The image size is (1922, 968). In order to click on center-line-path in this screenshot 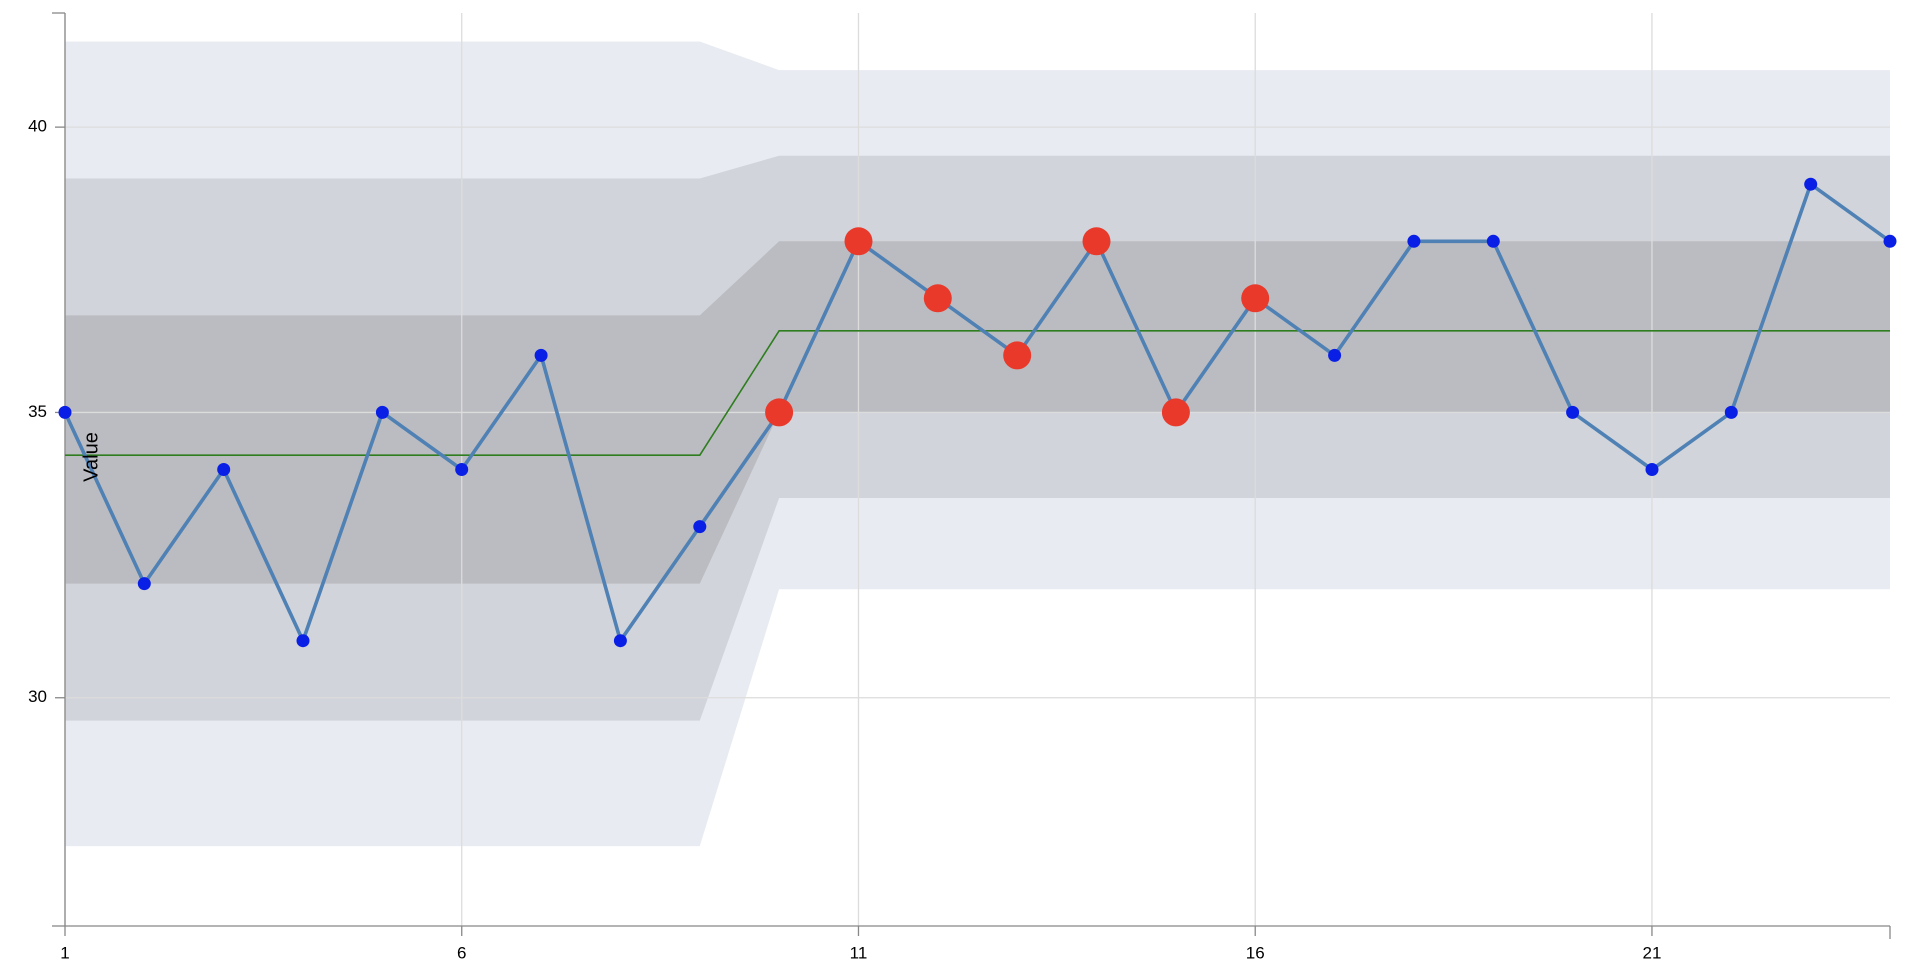, I will do `click(977, 393)`.